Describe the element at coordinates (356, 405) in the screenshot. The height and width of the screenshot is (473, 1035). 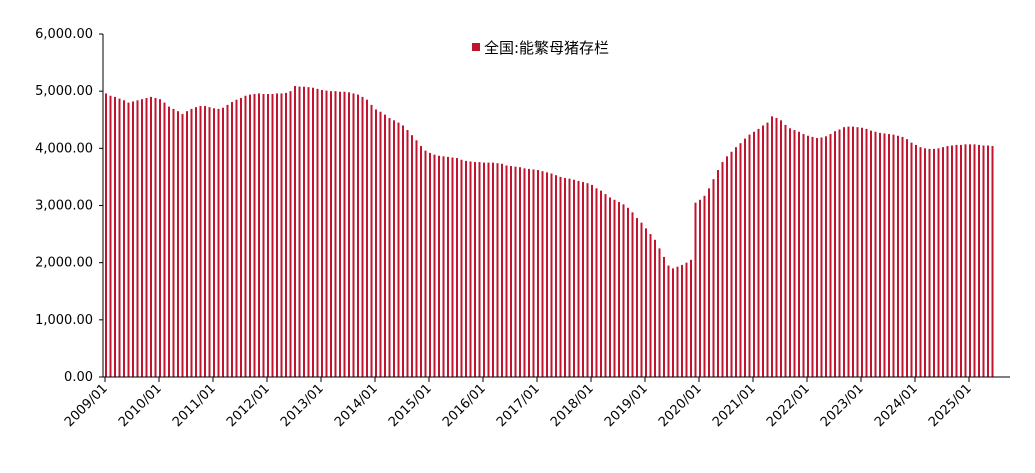
I see `x-tick-label: 2014/01` at that location.